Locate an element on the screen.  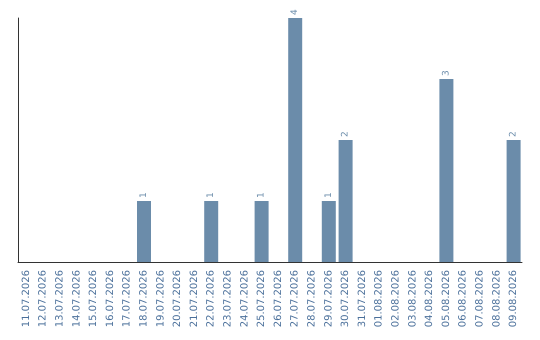
x-tick-label: 16.07.2026 is located at coordinates (110, 299).